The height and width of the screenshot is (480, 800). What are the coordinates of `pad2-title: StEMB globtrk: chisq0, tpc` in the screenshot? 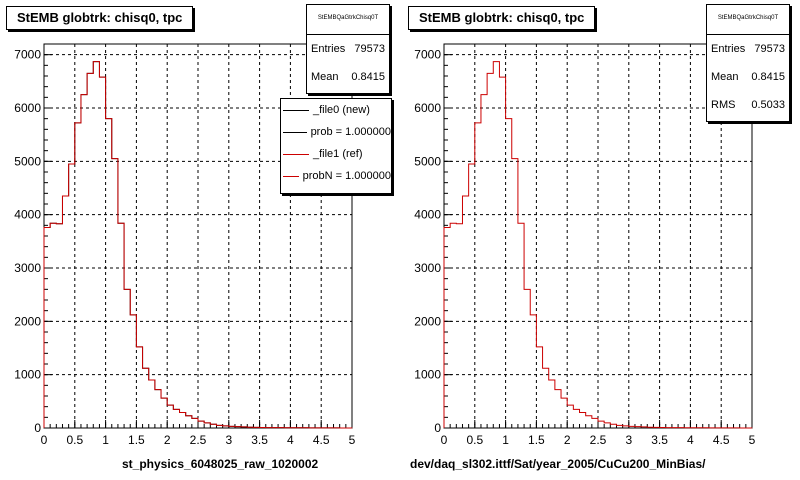 It's located at (502, 18).